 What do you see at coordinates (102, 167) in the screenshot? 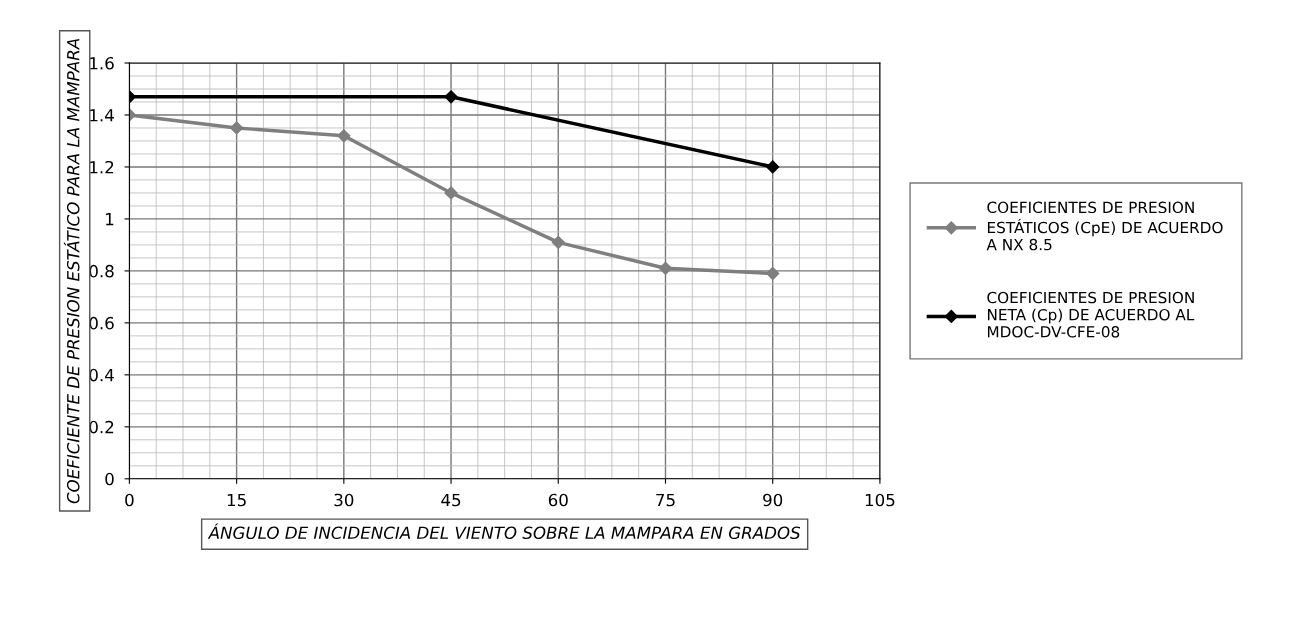
I see `y-tick-label: 1.2` at bounding box center [102, 167].